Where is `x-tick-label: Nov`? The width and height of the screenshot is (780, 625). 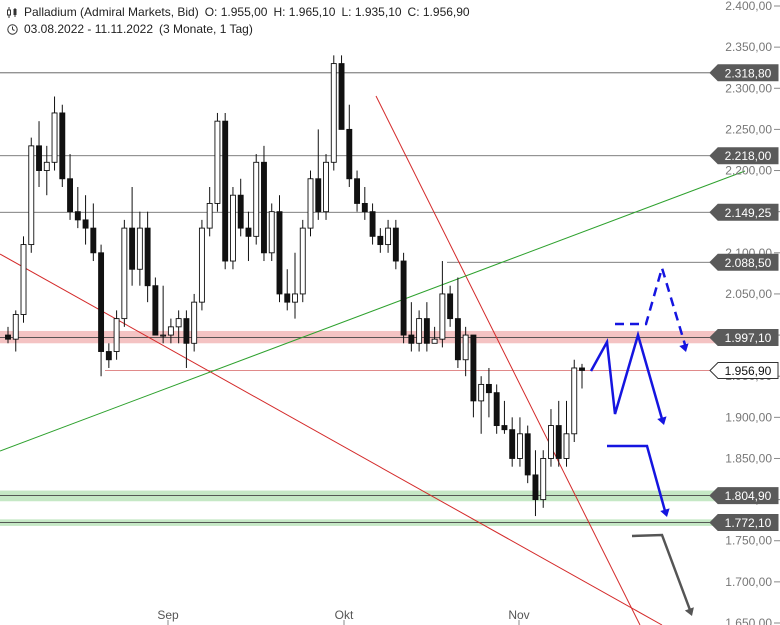
x-tick-label: Nov is located at coordinates (518, 615).